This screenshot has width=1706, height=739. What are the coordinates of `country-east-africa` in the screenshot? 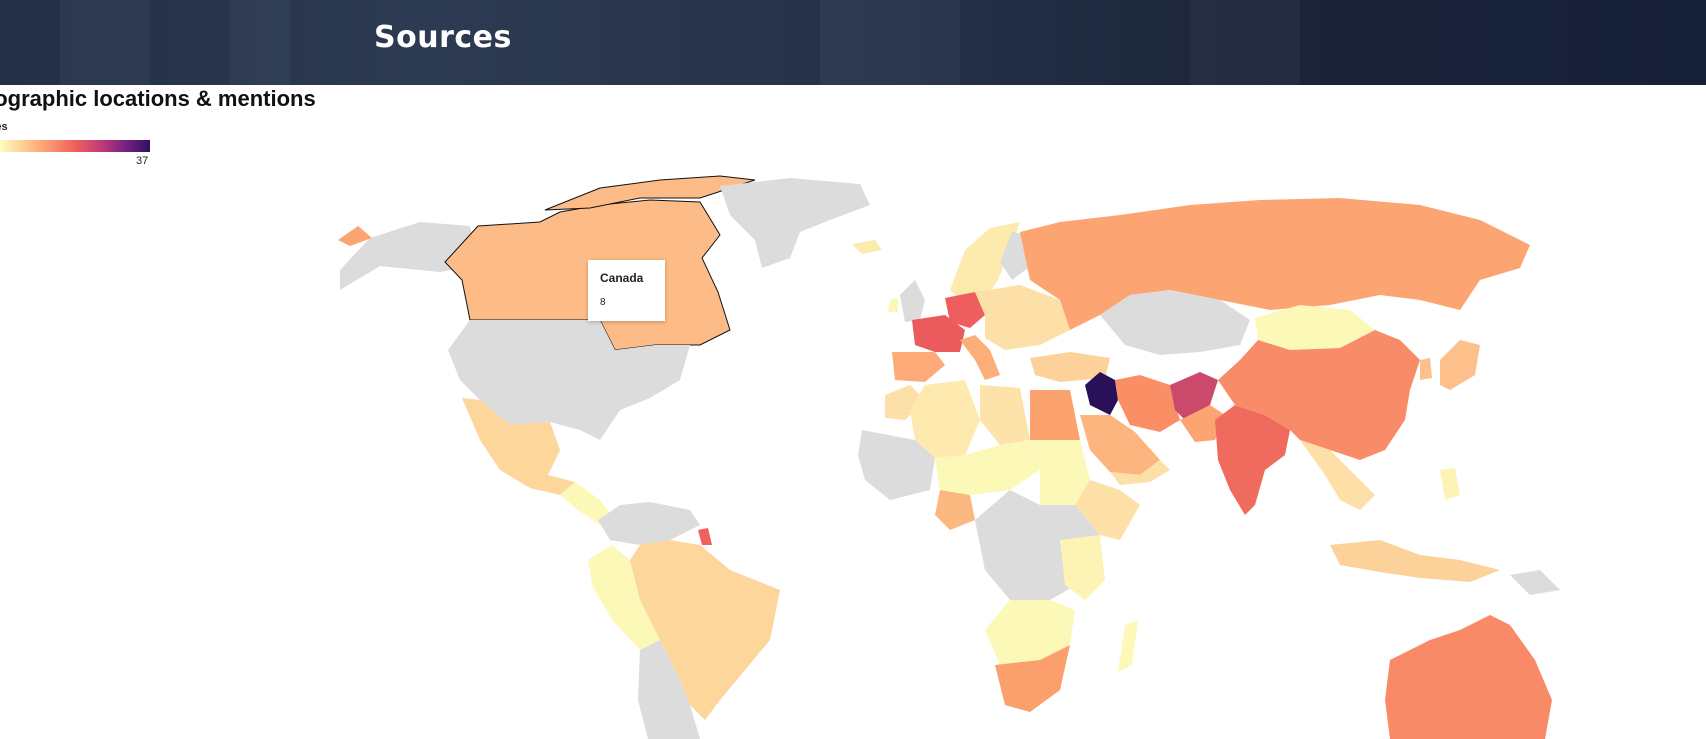 It's located at (1082, 567).